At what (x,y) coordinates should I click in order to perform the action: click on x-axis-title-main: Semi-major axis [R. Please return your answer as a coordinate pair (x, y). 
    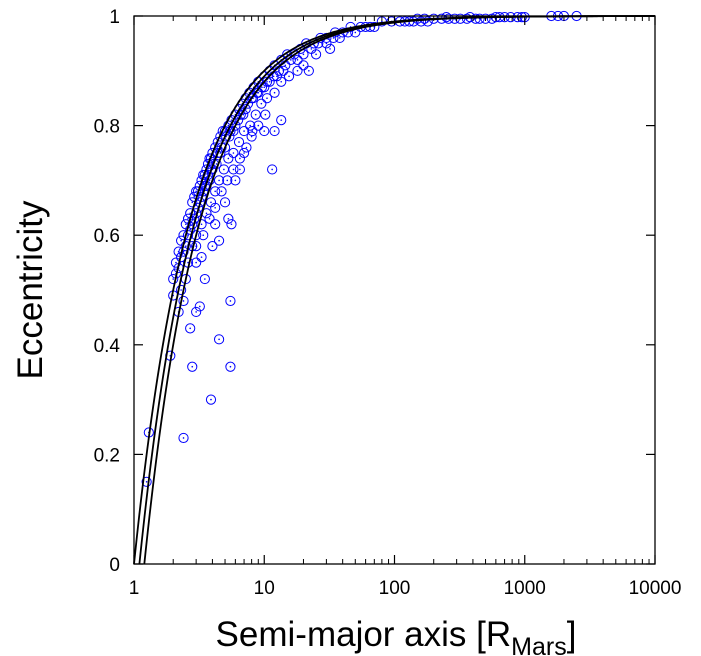
    Looking at the image, I should click on (364, 634).